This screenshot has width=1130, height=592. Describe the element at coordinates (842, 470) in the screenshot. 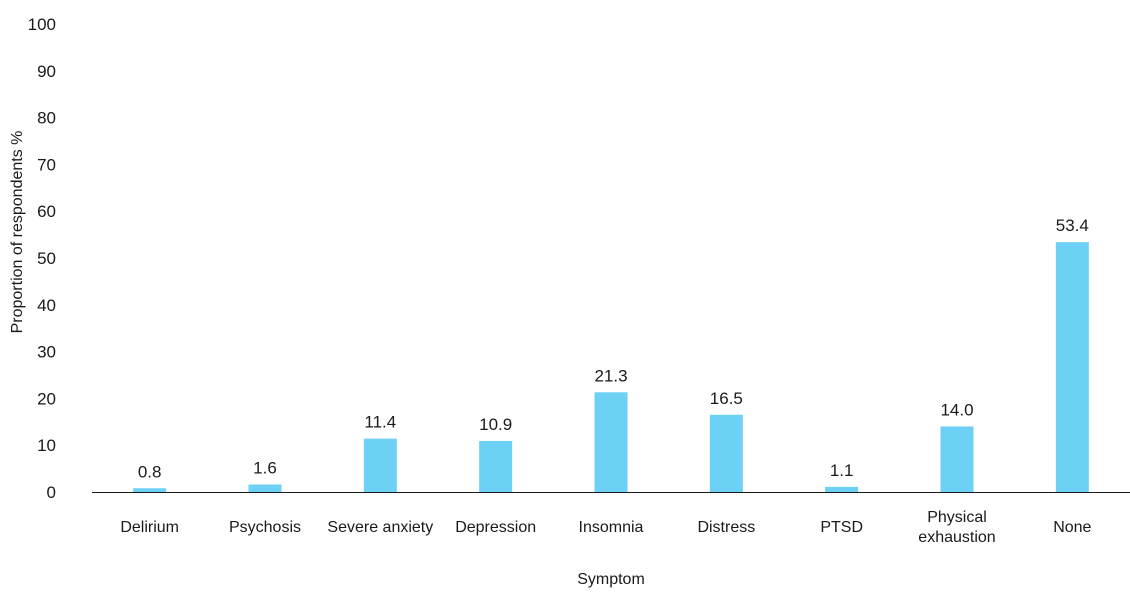

I see `bar-value-label: 1.1` at that location.